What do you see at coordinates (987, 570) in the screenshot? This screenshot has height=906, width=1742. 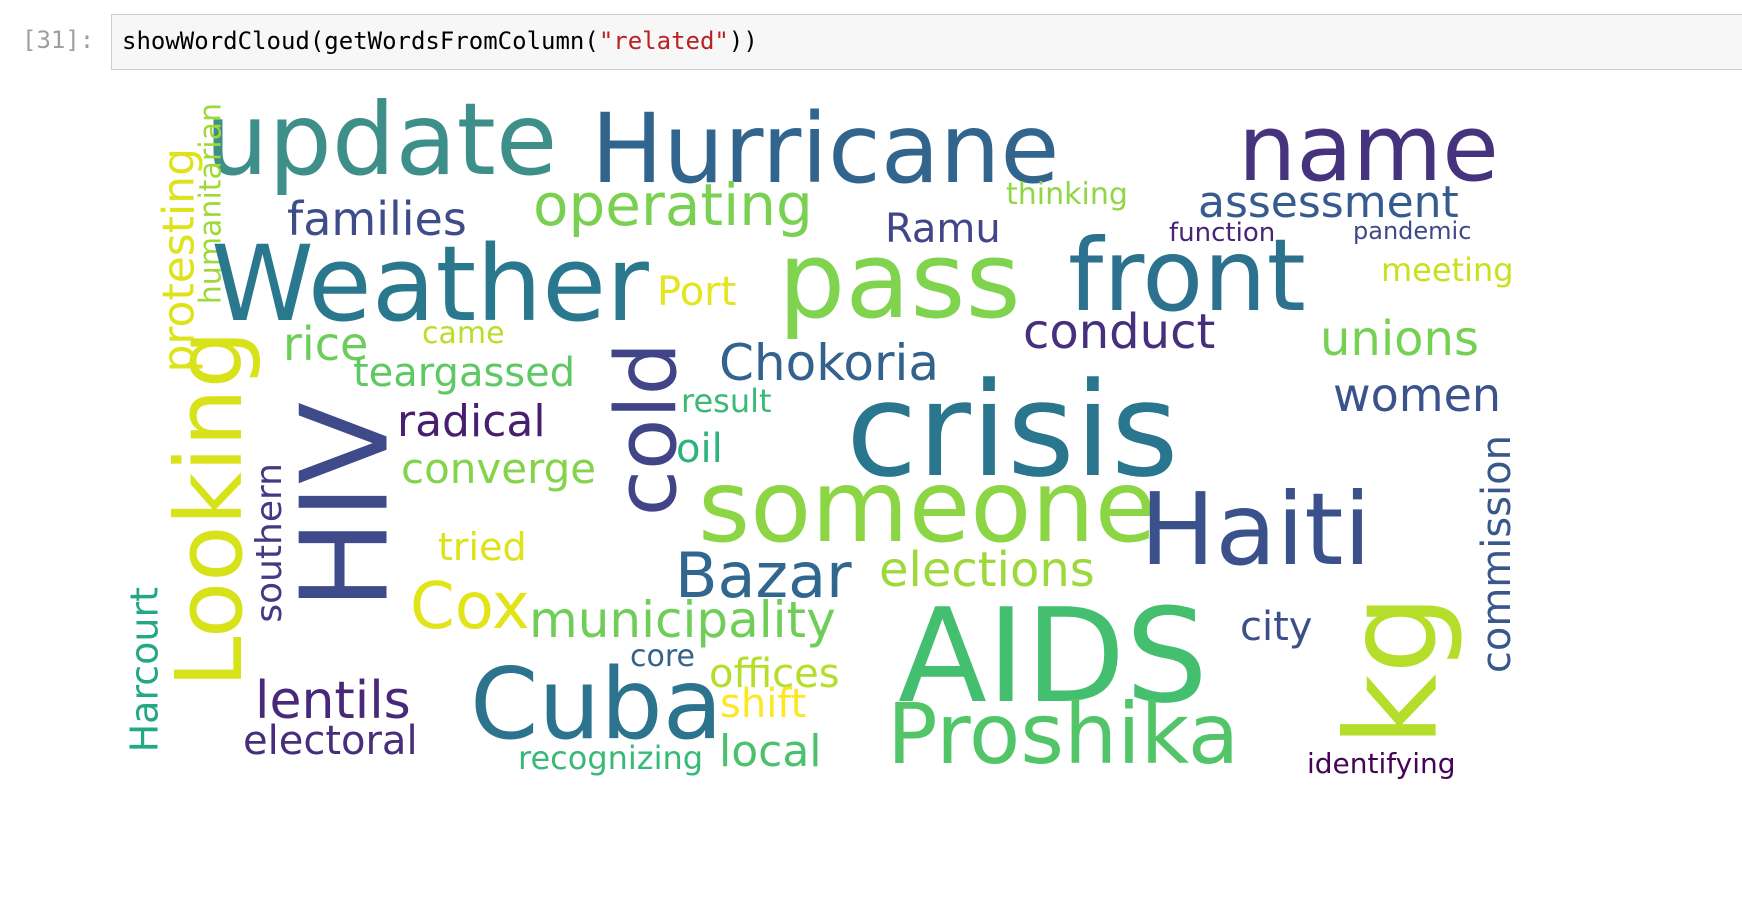 I see `word-elections: elections` at bounding box center [987, 570].